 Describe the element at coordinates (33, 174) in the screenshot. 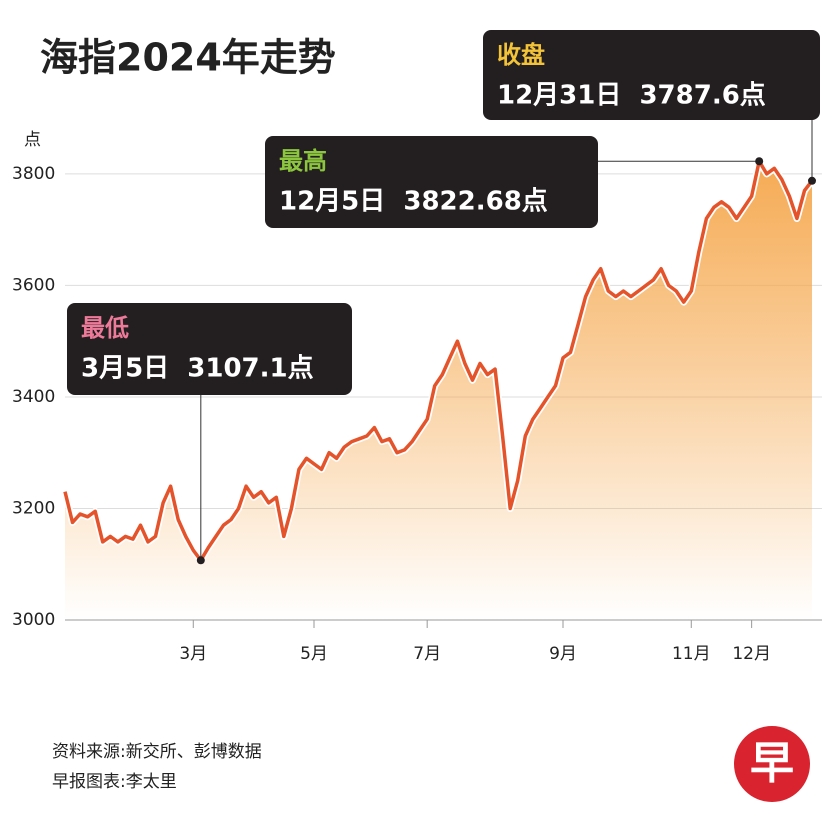

I see `y-tick-label: 3800` at that location.